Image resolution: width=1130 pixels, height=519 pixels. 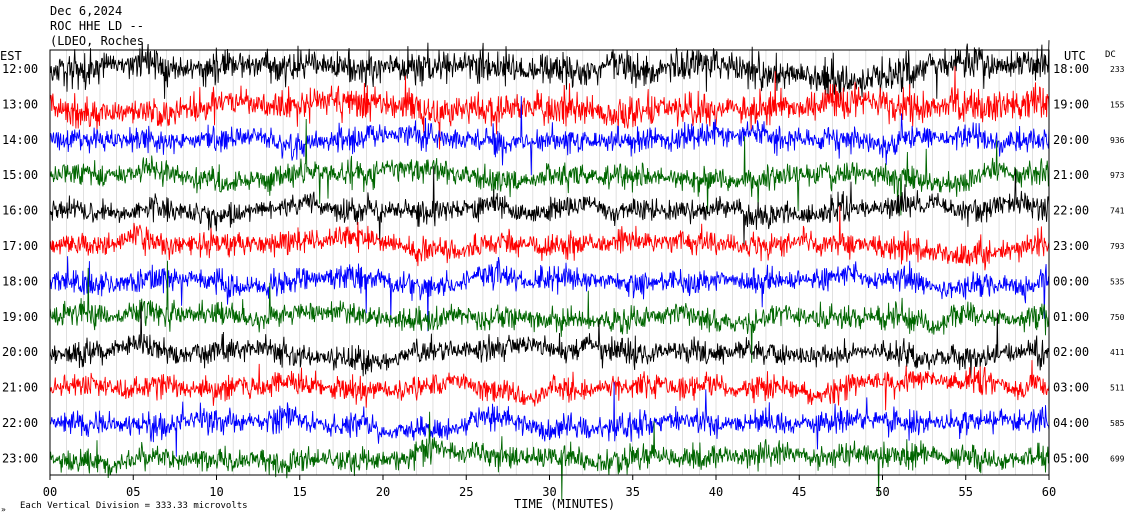 I want to click on dc-label: DC, so click(x=1110, y=55).